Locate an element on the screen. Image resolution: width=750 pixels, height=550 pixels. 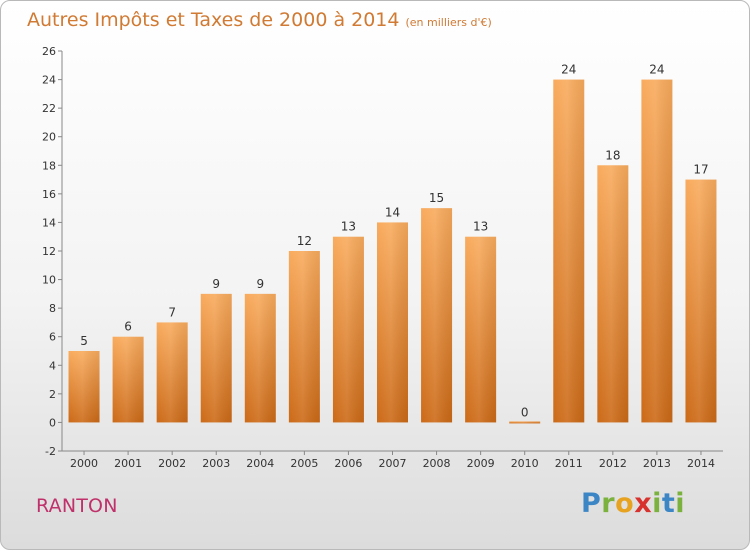
x-tick-label: 2013 is located at coordinates (657, 463).